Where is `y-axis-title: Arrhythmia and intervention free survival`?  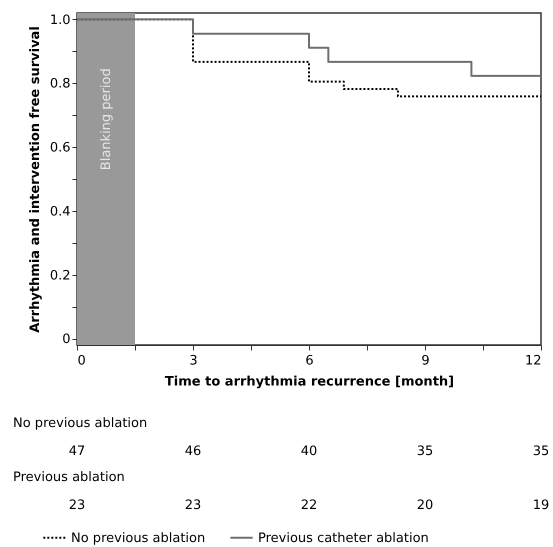
y-axis-title: Arrhythmia and intervention free survival is located at coordinates (35, 179).